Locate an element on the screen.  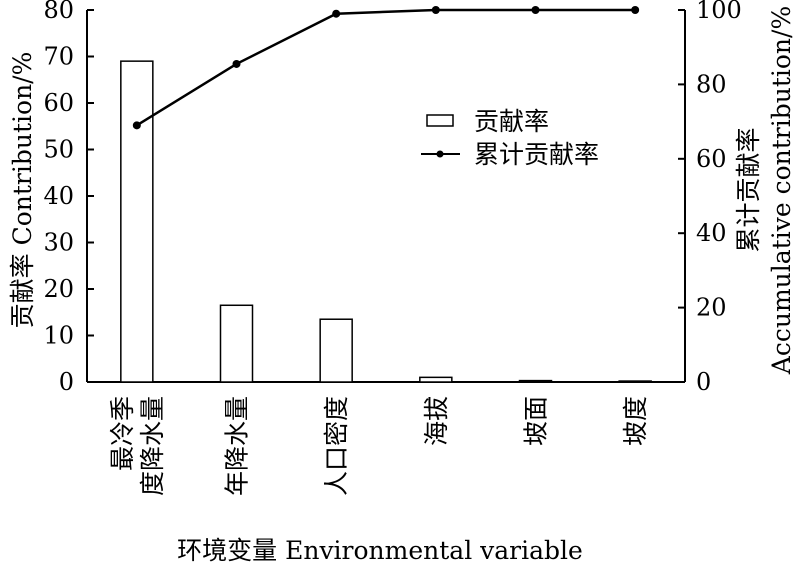
y2-axis-label-zh: 累计贡献率 is located at coordinates (748, 189).